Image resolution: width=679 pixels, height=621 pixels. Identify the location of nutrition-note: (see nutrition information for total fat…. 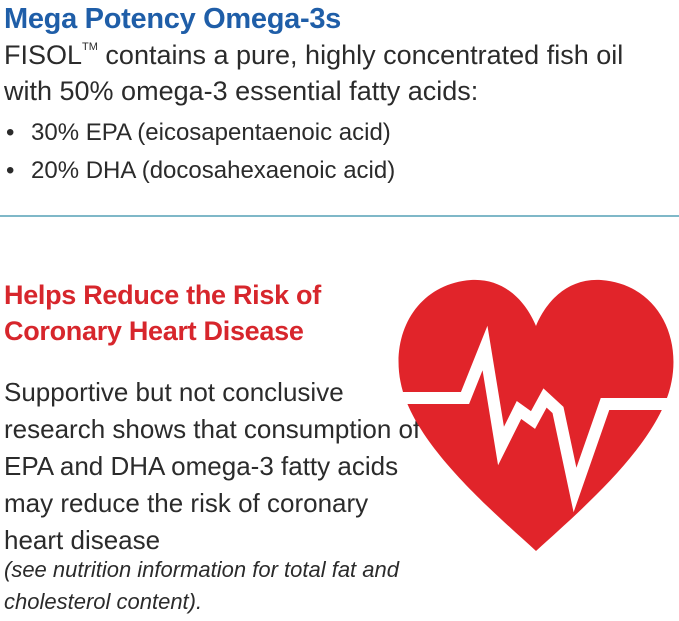
(201, 585).